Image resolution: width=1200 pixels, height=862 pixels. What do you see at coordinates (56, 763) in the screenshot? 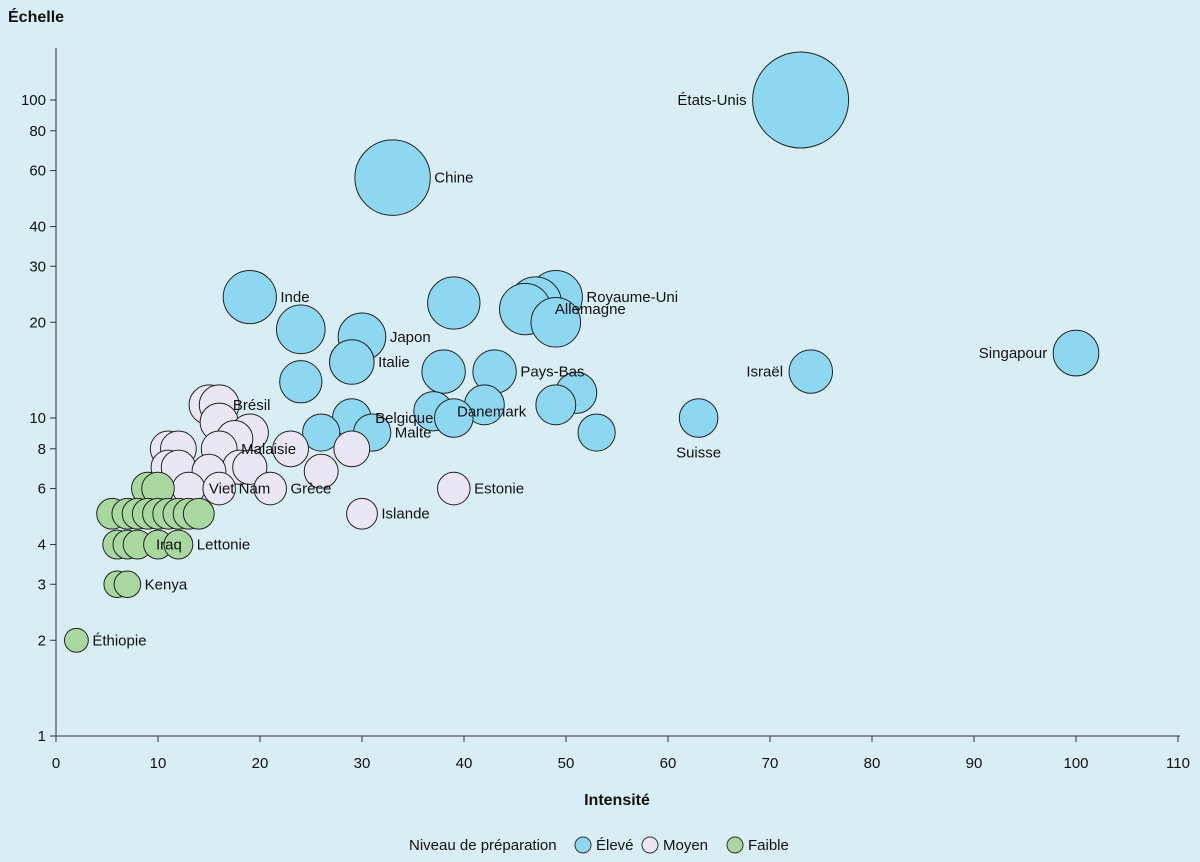
I see `x-tick-label: 0` at bounding box center [56, 763].